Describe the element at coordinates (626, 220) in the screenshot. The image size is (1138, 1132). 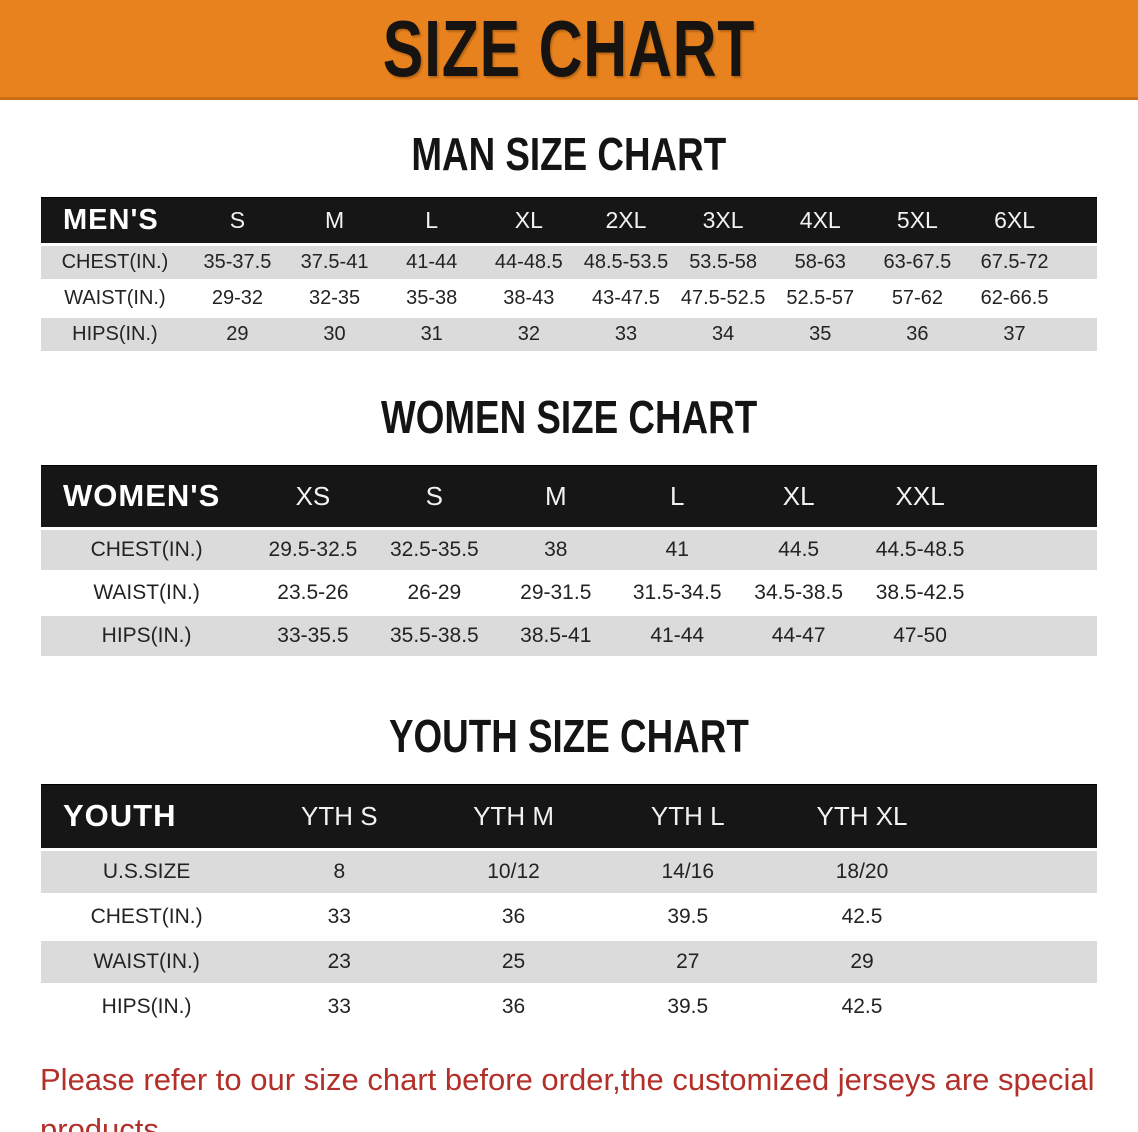
I see `size-column-header: 2XL` at that location.